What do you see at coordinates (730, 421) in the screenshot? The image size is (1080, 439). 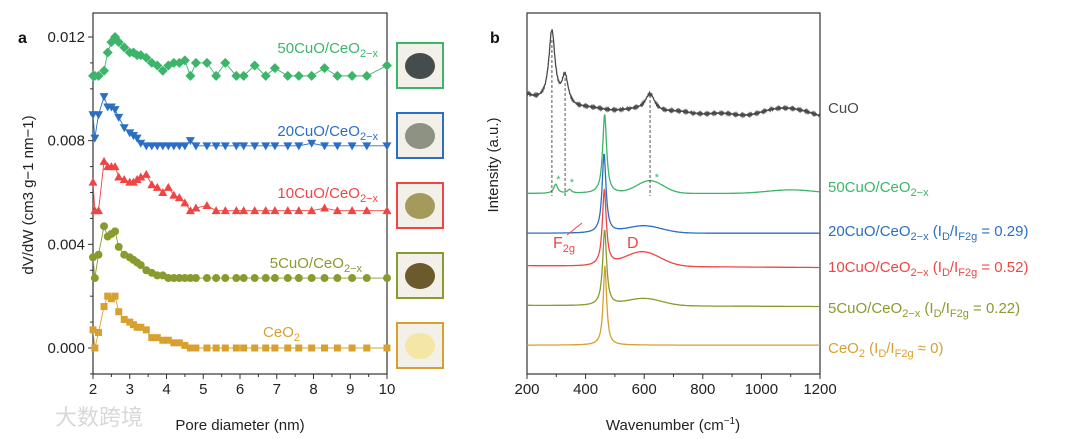 I see `x-axis-label-part: −1` at bounding box center [730, 421].